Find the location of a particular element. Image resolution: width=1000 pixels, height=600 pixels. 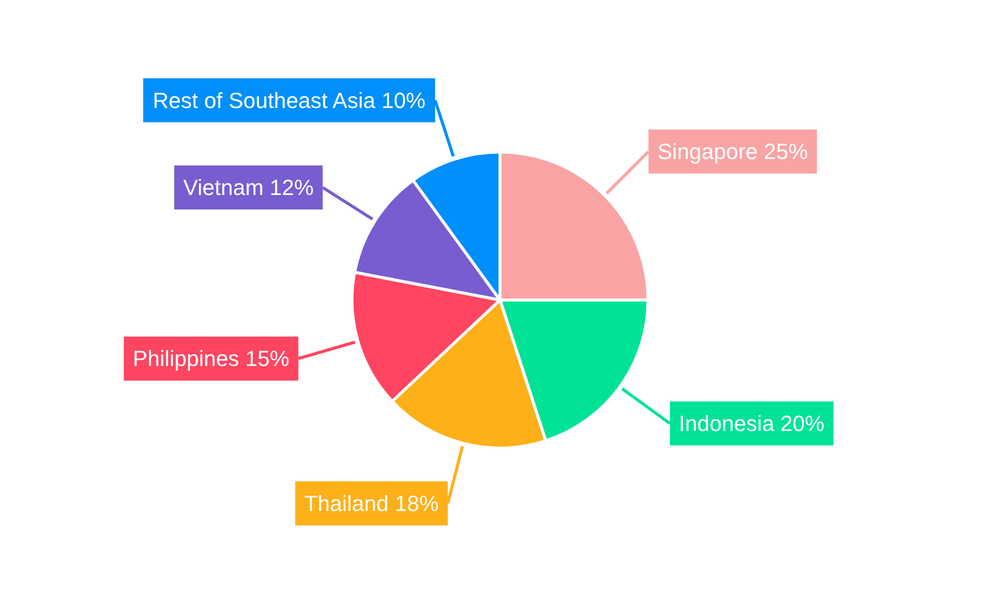

slice-label: Singapore 25% is located at coordinates (732, 151).